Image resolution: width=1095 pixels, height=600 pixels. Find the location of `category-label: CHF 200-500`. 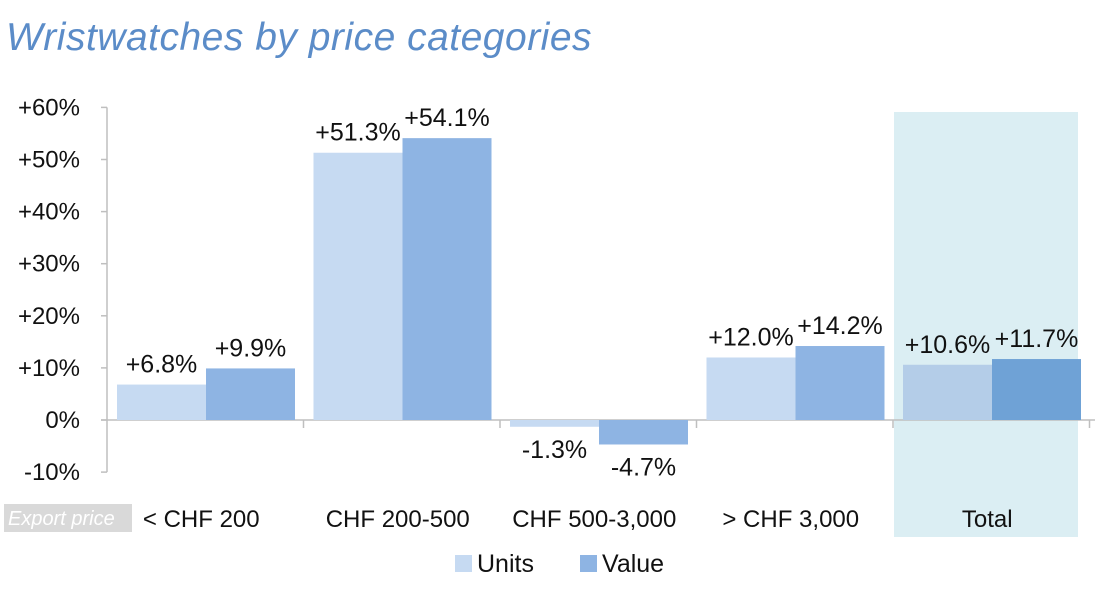

category-label: CHF 200-500 is located at coordinates (398, 519).